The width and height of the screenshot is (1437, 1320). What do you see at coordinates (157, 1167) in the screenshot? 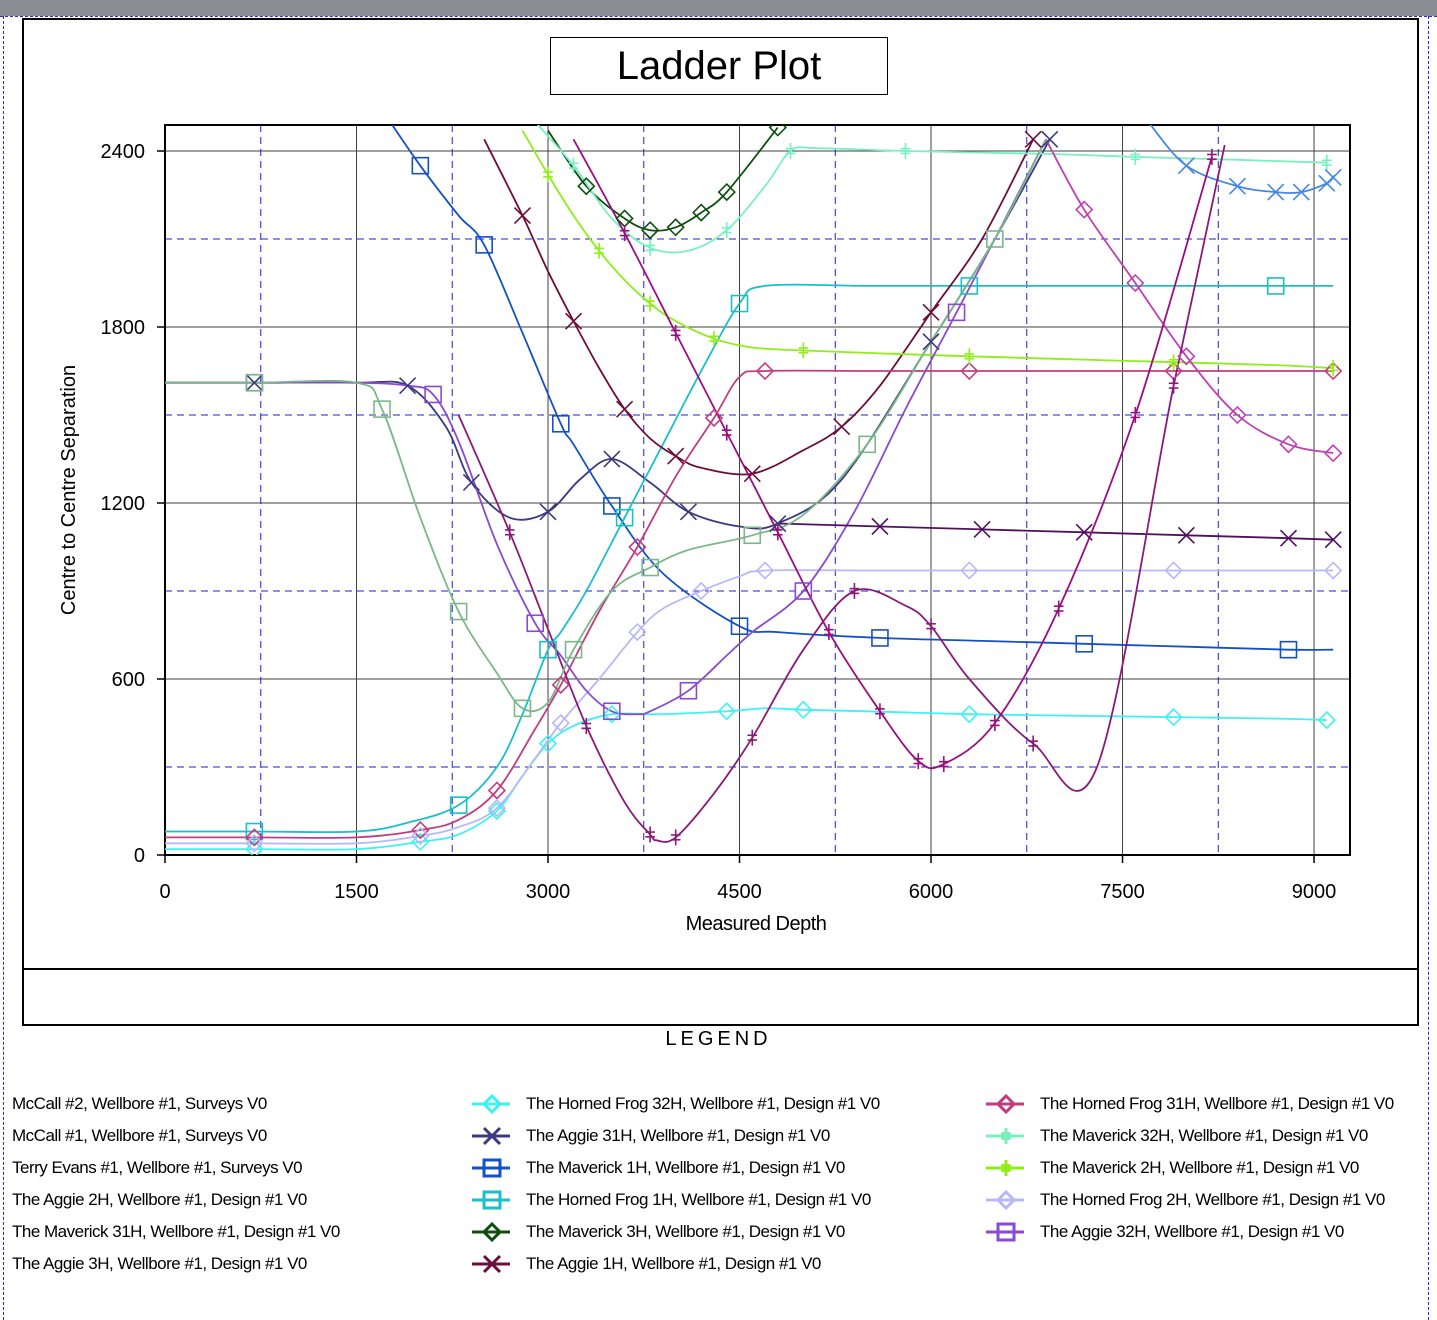
I see `legend-item-label: Terry Evans #1, Wellbore #1, Surveys V0` at bounding box center [157, 1167].